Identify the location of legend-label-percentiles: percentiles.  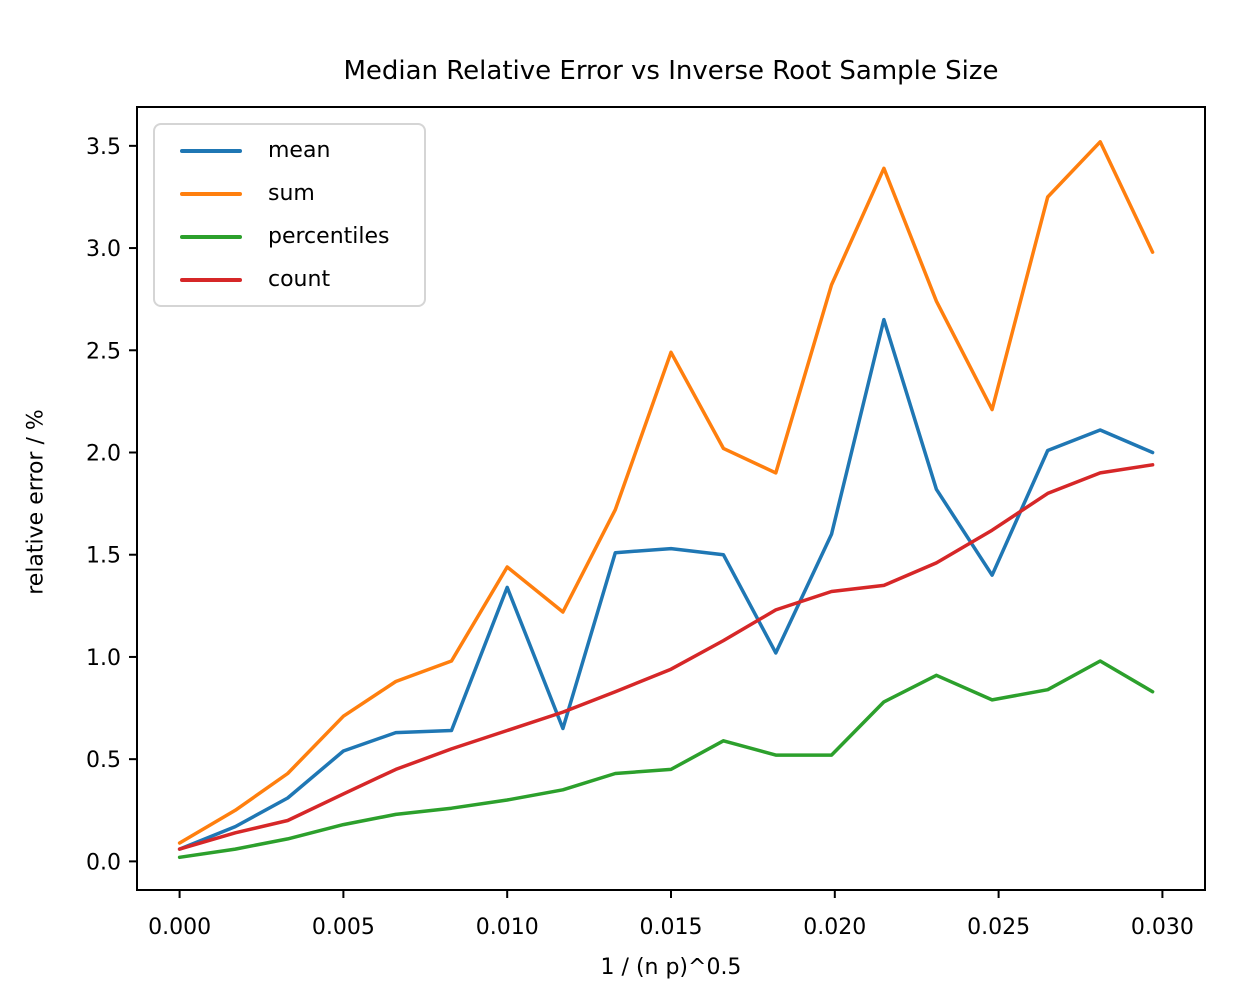
(329, 236).